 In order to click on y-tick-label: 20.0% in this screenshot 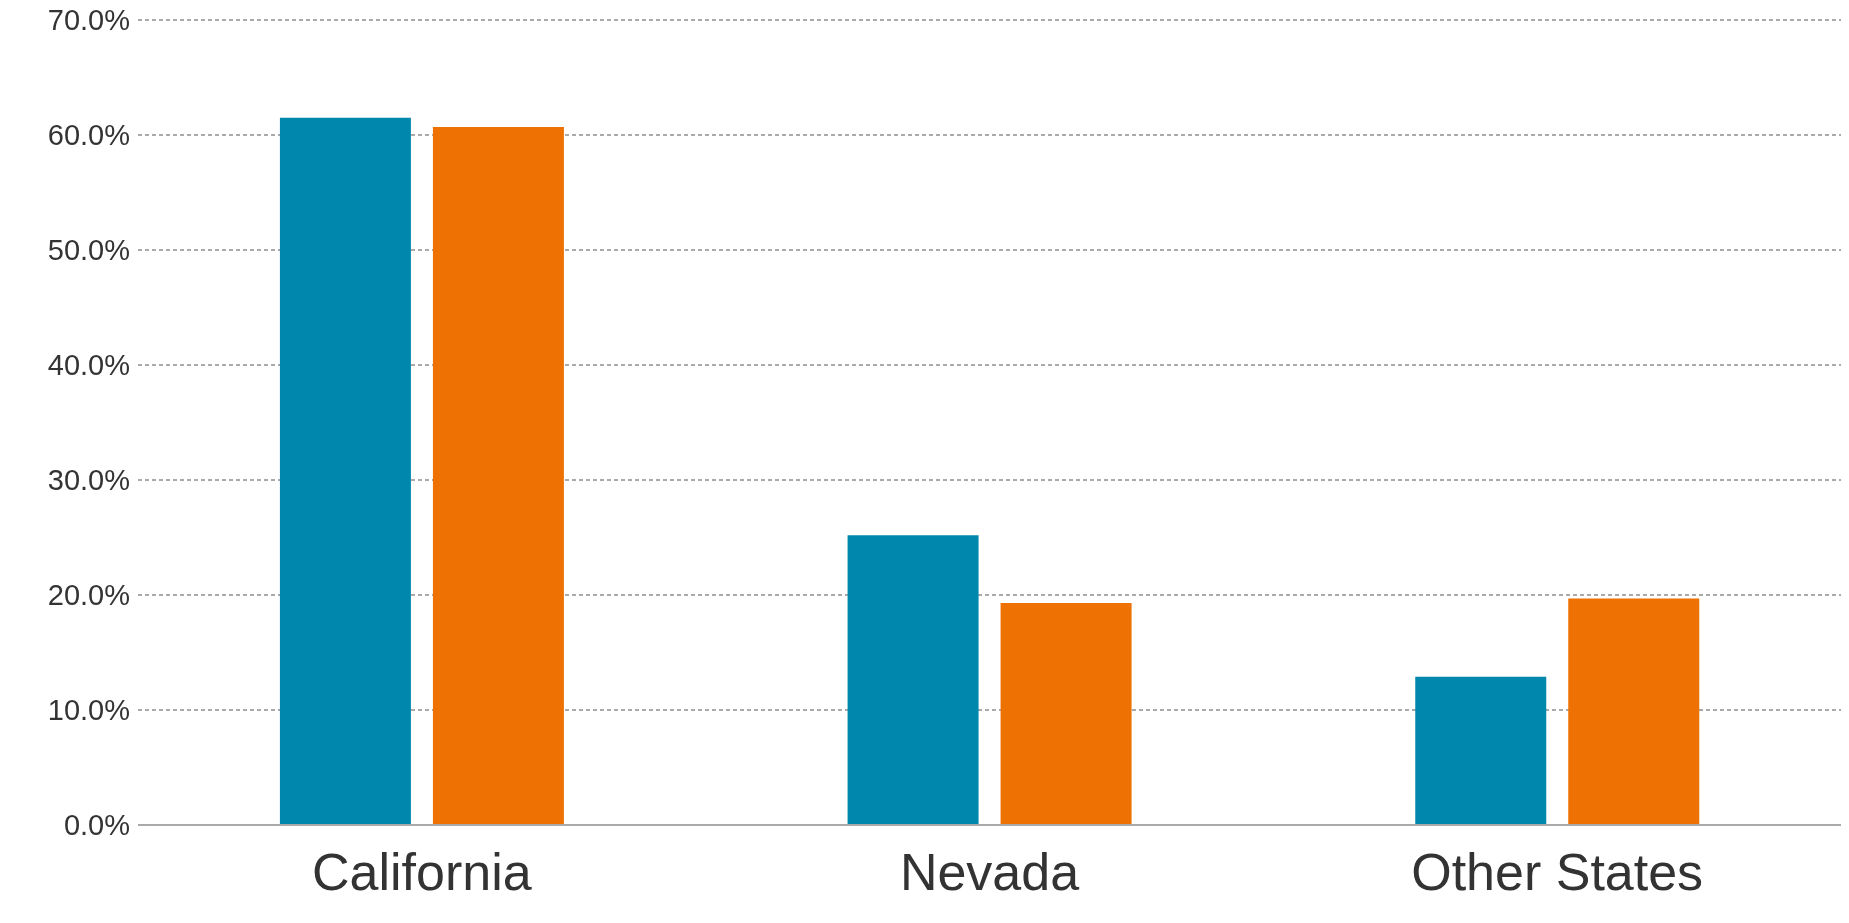, I will do `click(88, 595)`.